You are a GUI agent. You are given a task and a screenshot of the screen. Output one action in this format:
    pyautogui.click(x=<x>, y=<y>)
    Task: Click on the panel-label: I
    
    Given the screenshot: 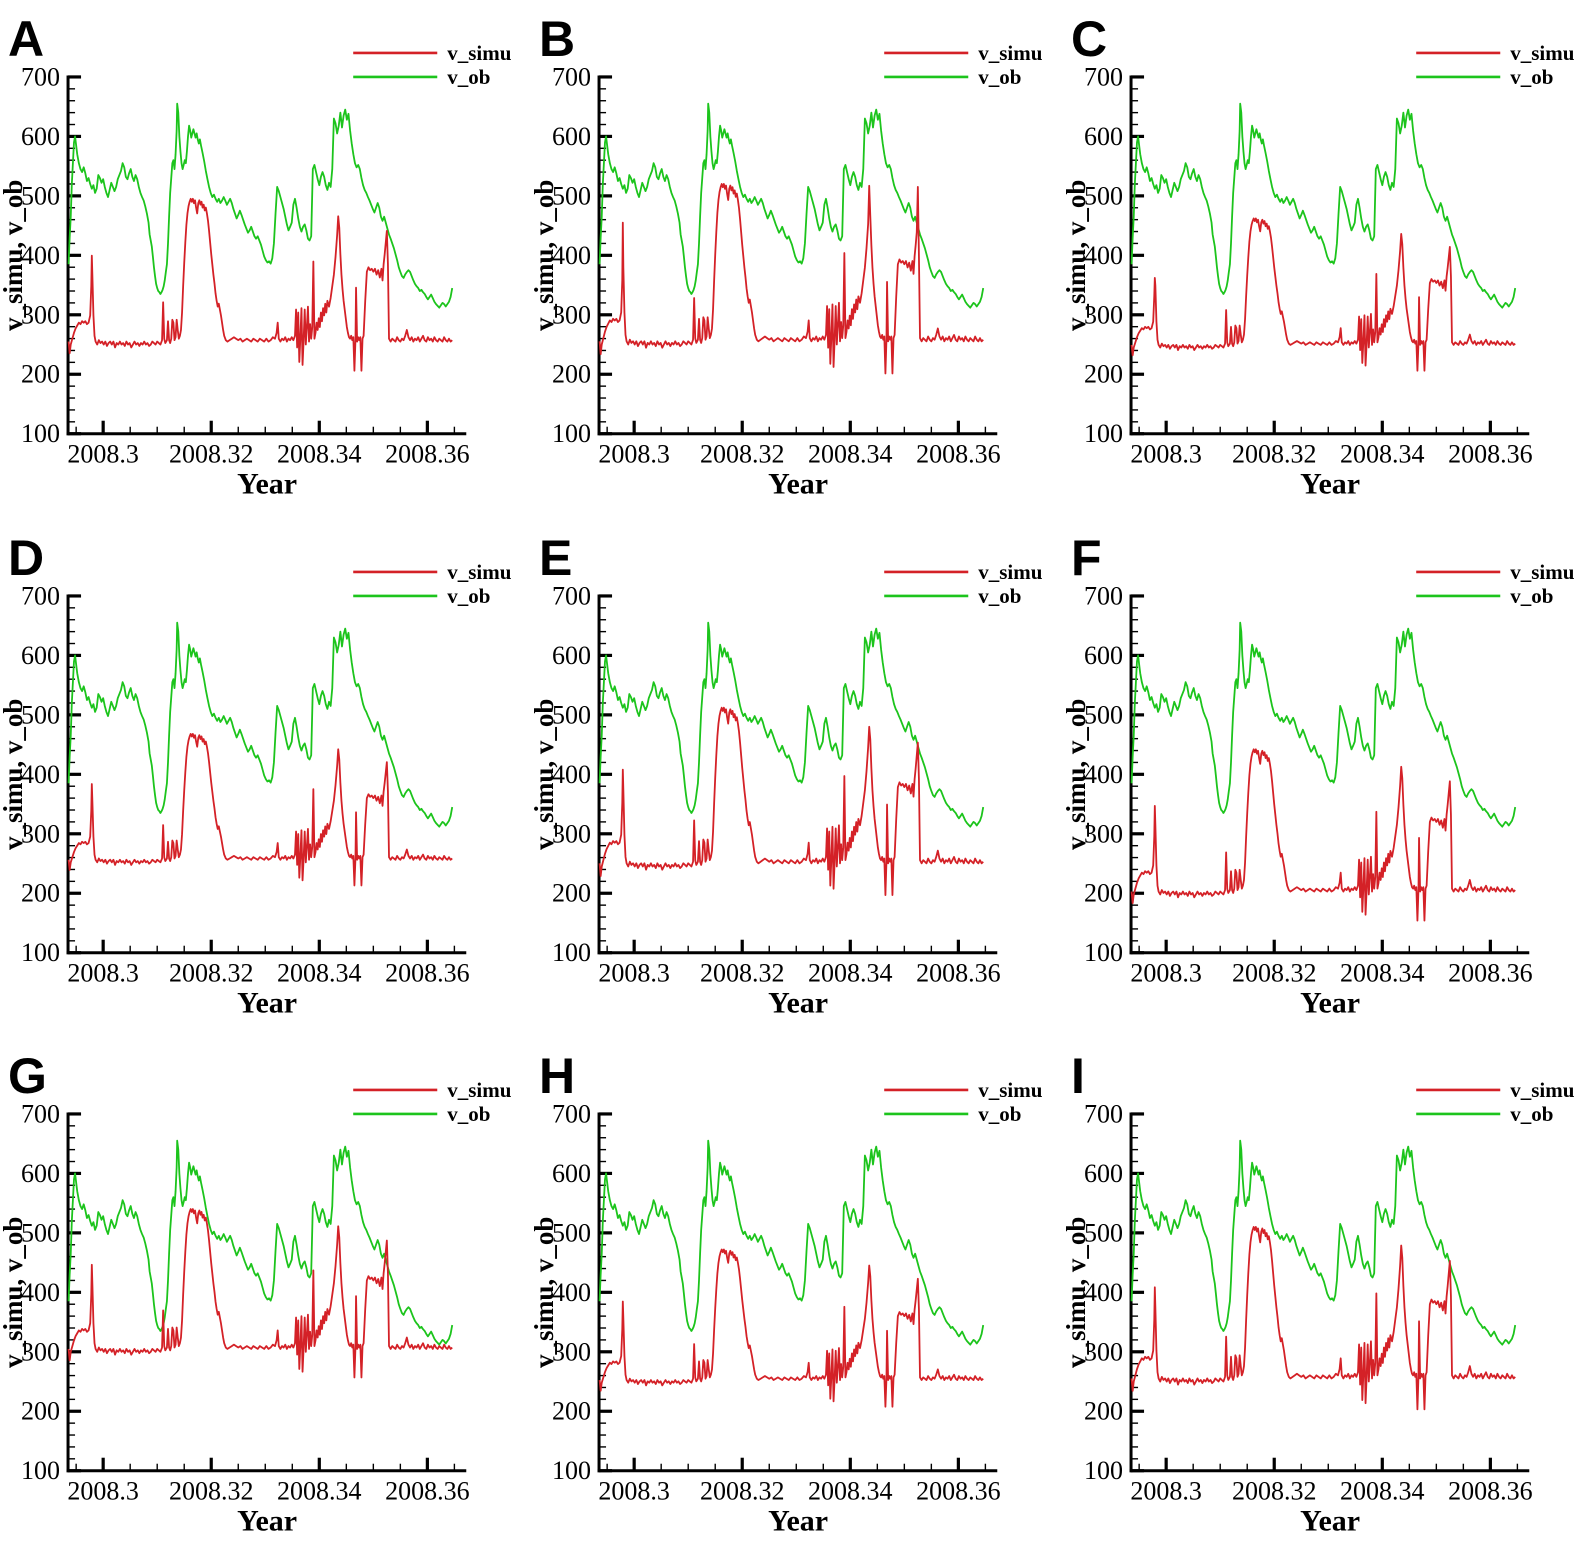 What is the action you would take?
    pyautogui.click(x=1078, y=1076)
    